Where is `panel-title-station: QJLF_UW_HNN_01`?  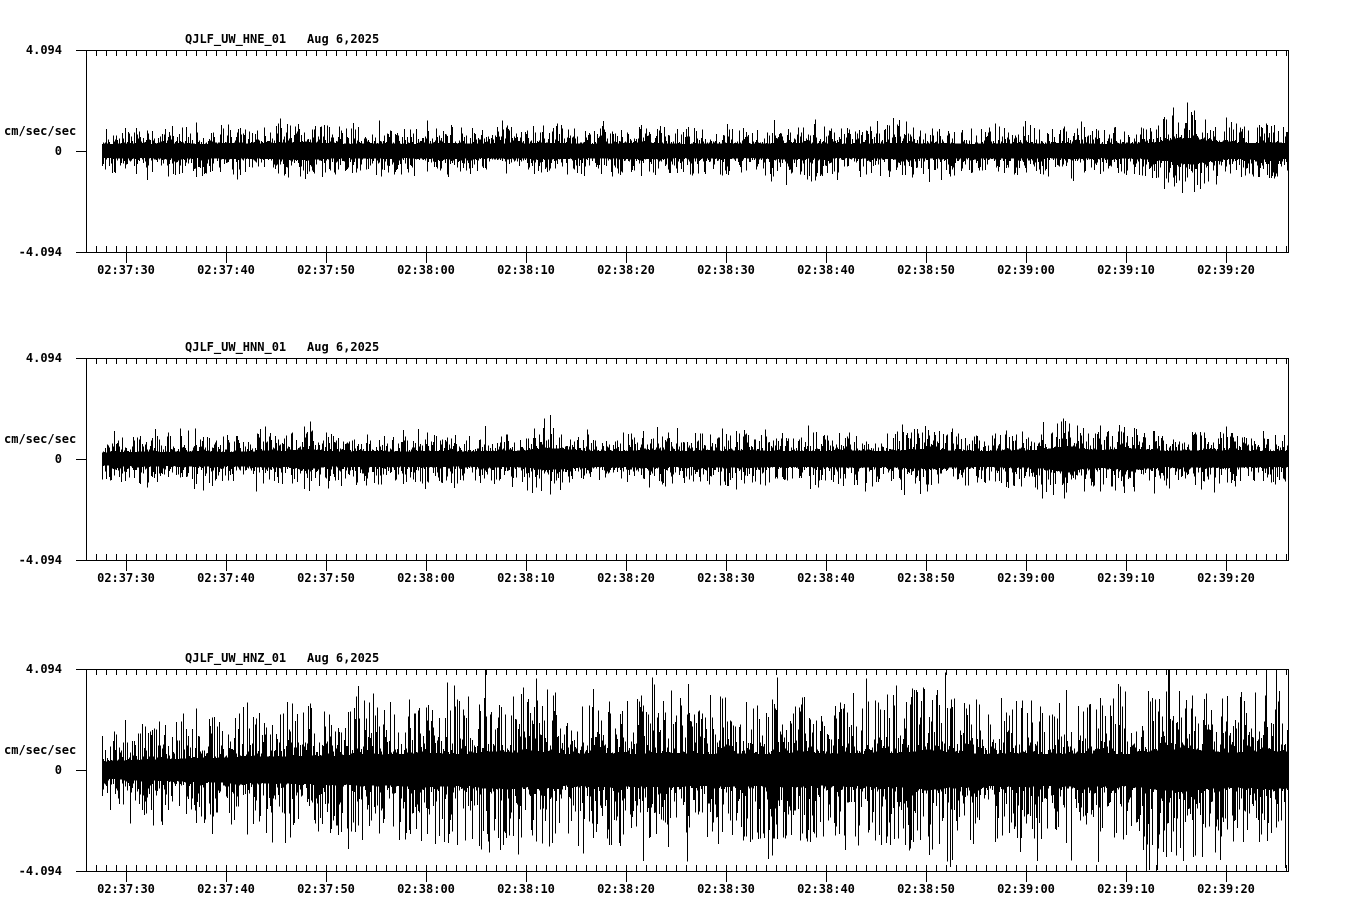
panel-title-station: QJLF_UW_HNN_01 is located at coordinates (236, 347).